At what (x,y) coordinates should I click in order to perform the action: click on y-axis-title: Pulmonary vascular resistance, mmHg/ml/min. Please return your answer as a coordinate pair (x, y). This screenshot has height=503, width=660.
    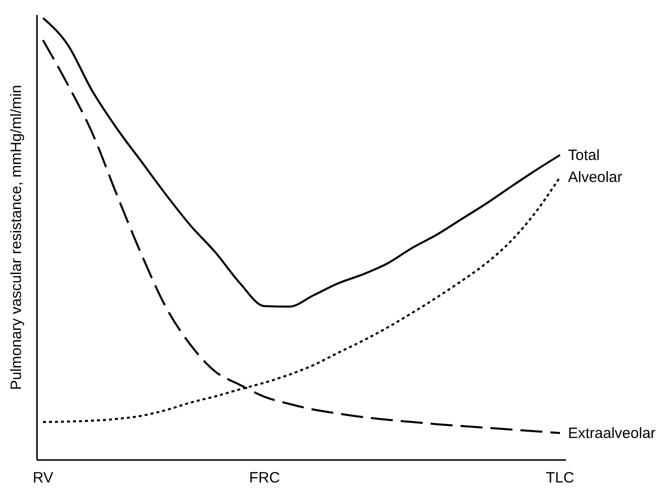
    Looking at the image, I should click on (16, 237).